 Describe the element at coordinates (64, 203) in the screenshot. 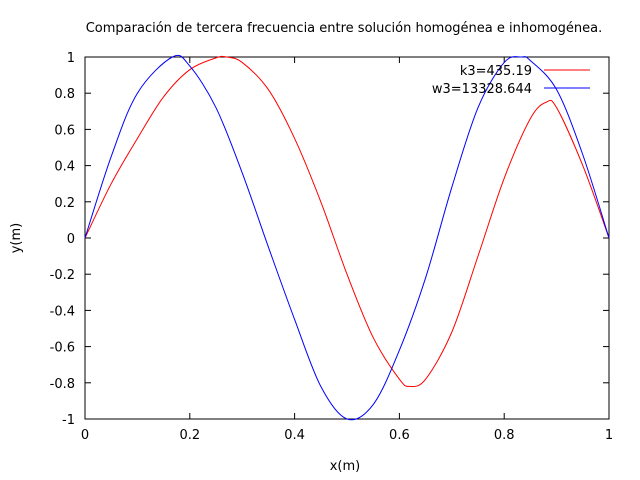

I see `y-tick-label: 0.2` at that location.